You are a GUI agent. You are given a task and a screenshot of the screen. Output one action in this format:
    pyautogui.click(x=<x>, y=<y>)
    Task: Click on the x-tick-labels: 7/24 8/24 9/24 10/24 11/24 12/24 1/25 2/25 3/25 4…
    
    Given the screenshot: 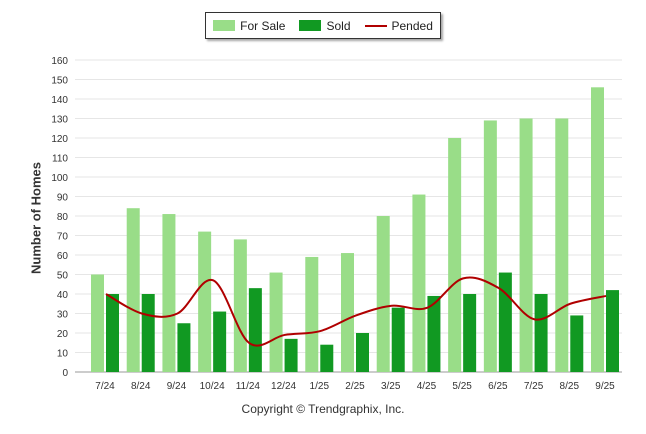 What is the action you would take?
    pyautogui.click(x=355, y=386)
    